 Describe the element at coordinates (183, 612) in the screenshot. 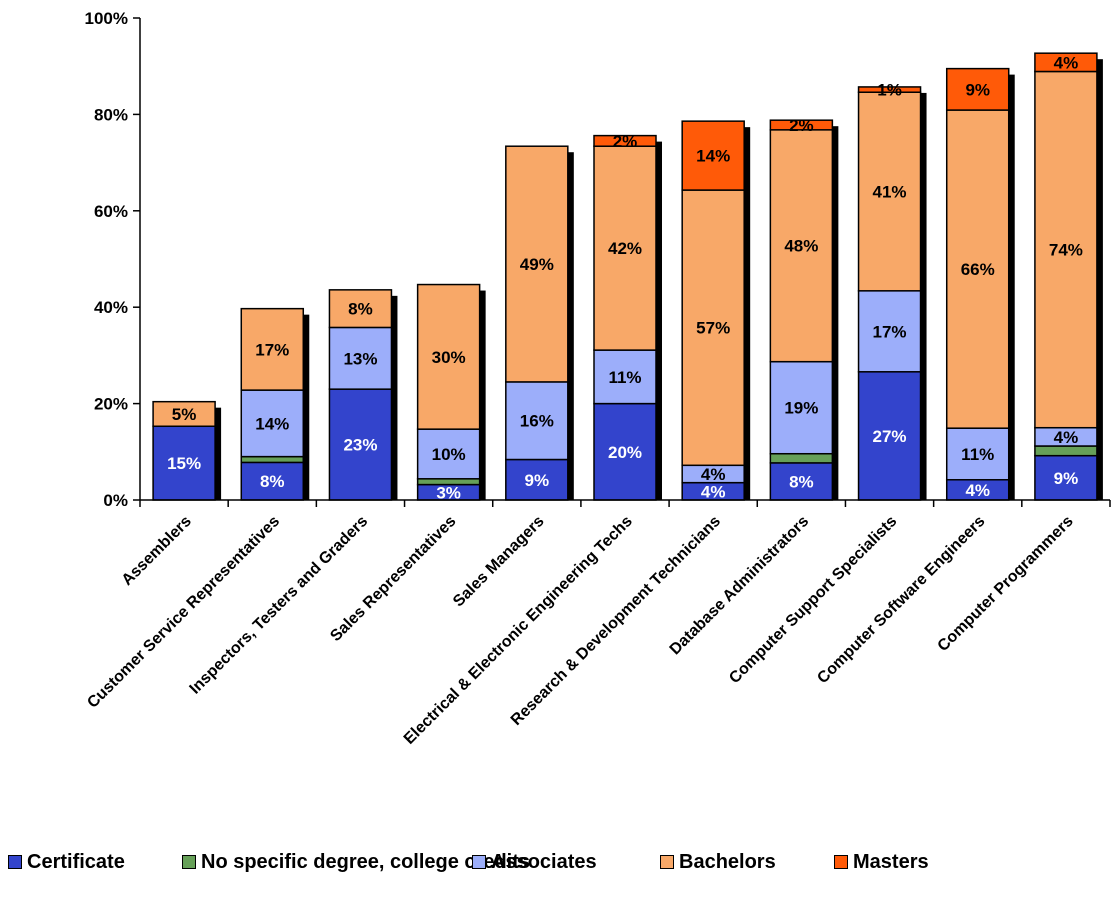

I see `x-category-label: Customer Service Representatives` at that location.